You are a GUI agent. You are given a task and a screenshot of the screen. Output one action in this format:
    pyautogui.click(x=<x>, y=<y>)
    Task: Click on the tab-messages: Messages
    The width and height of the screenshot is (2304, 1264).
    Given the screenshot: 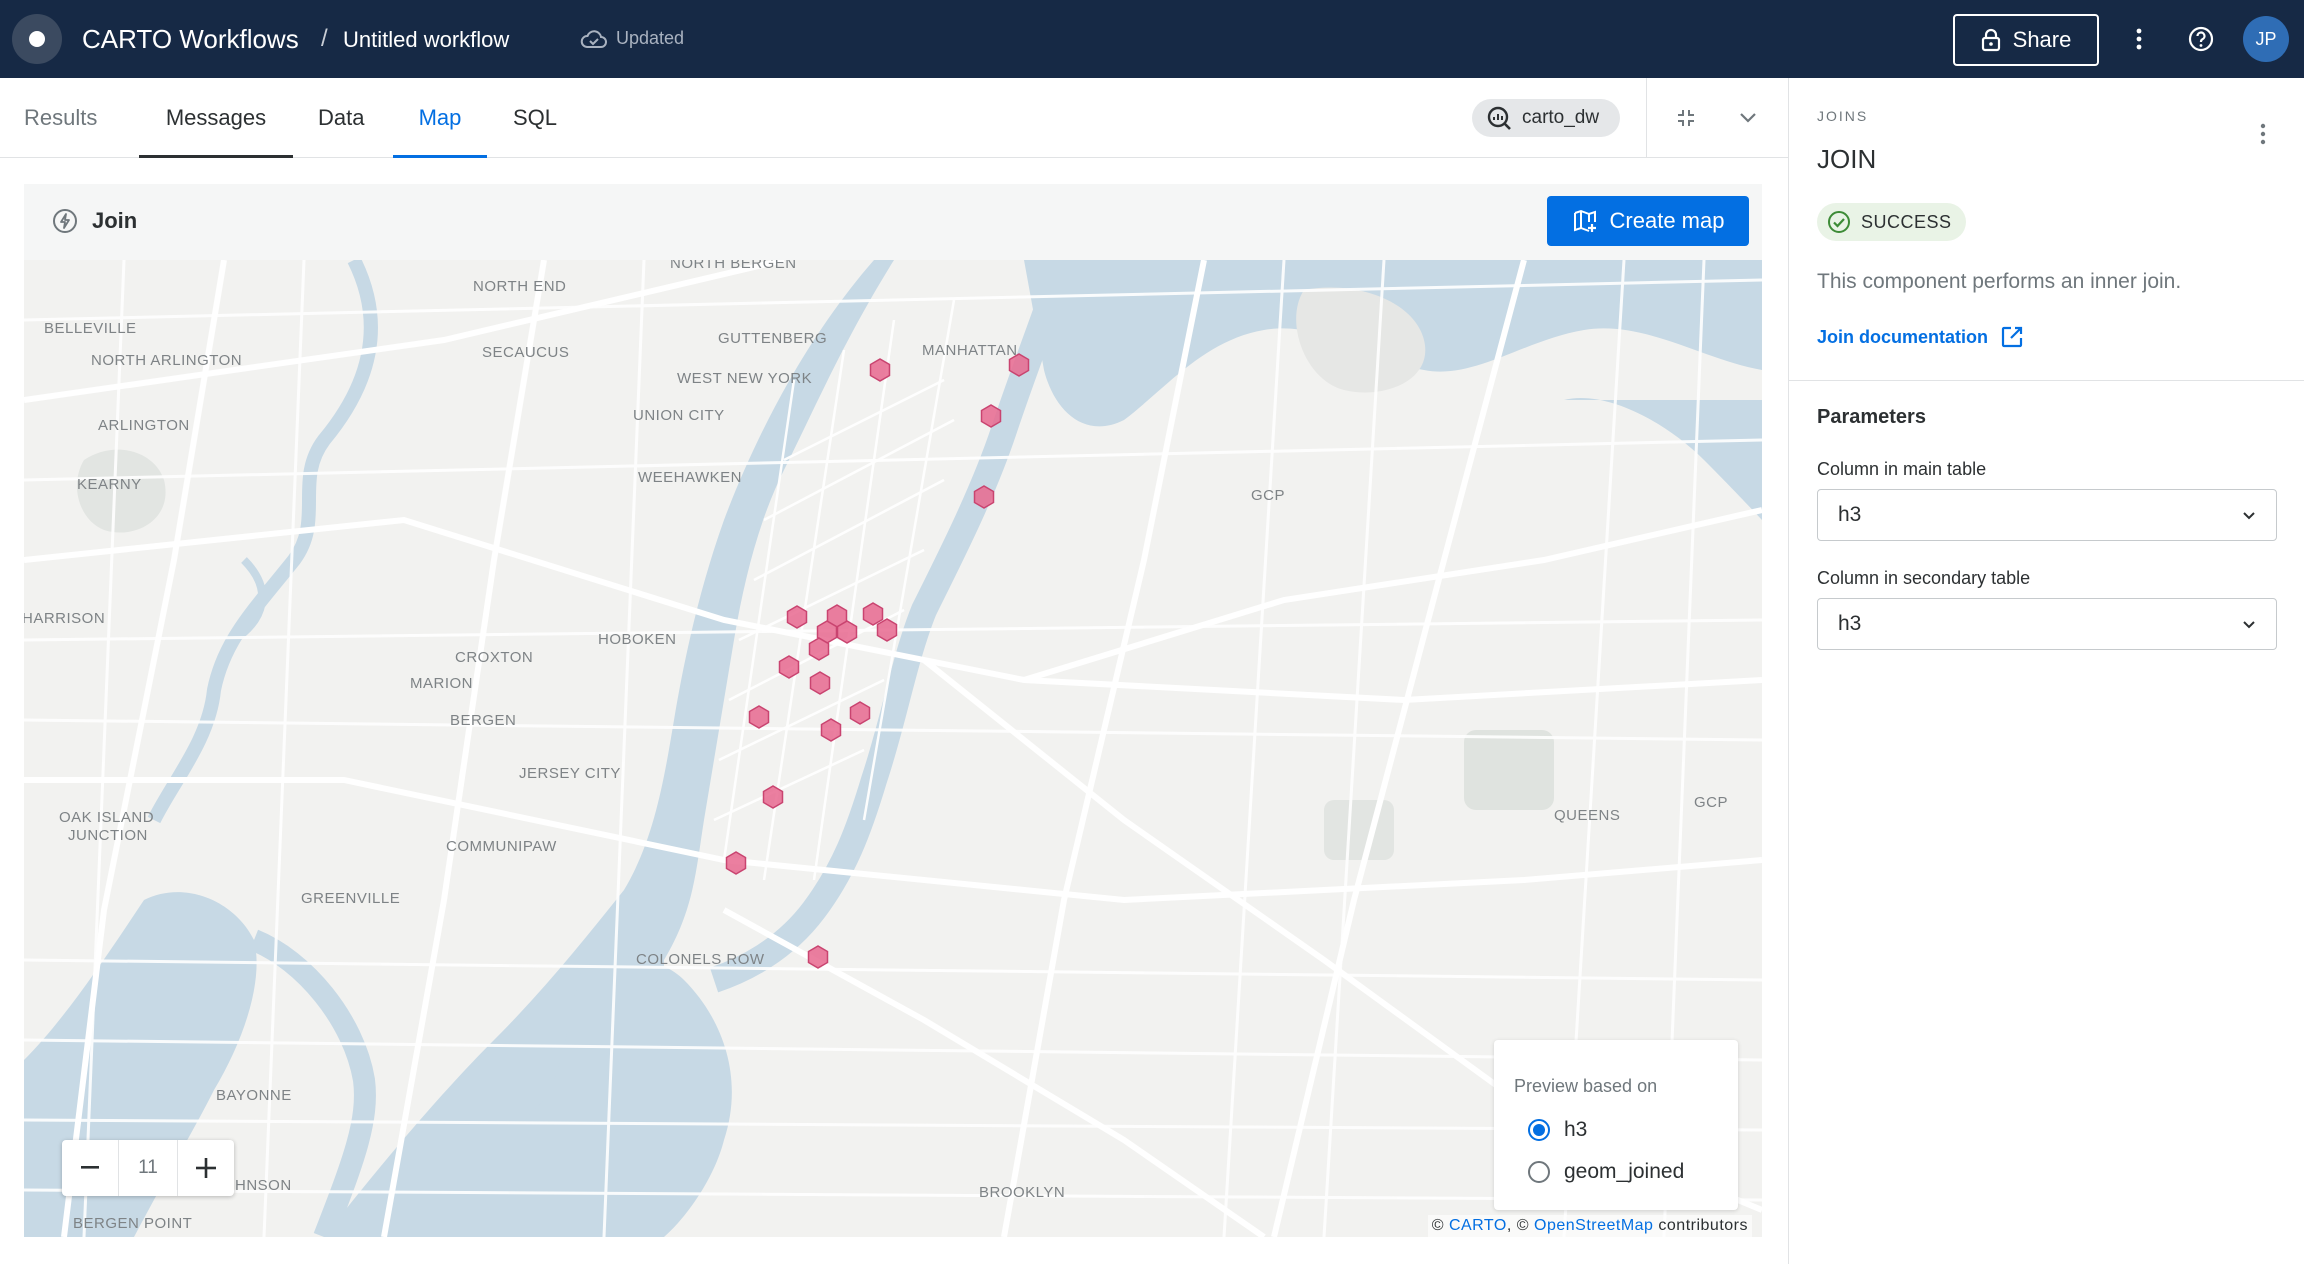 What is the action you would take?
    pyautogui.click(x=216, y=118)
    